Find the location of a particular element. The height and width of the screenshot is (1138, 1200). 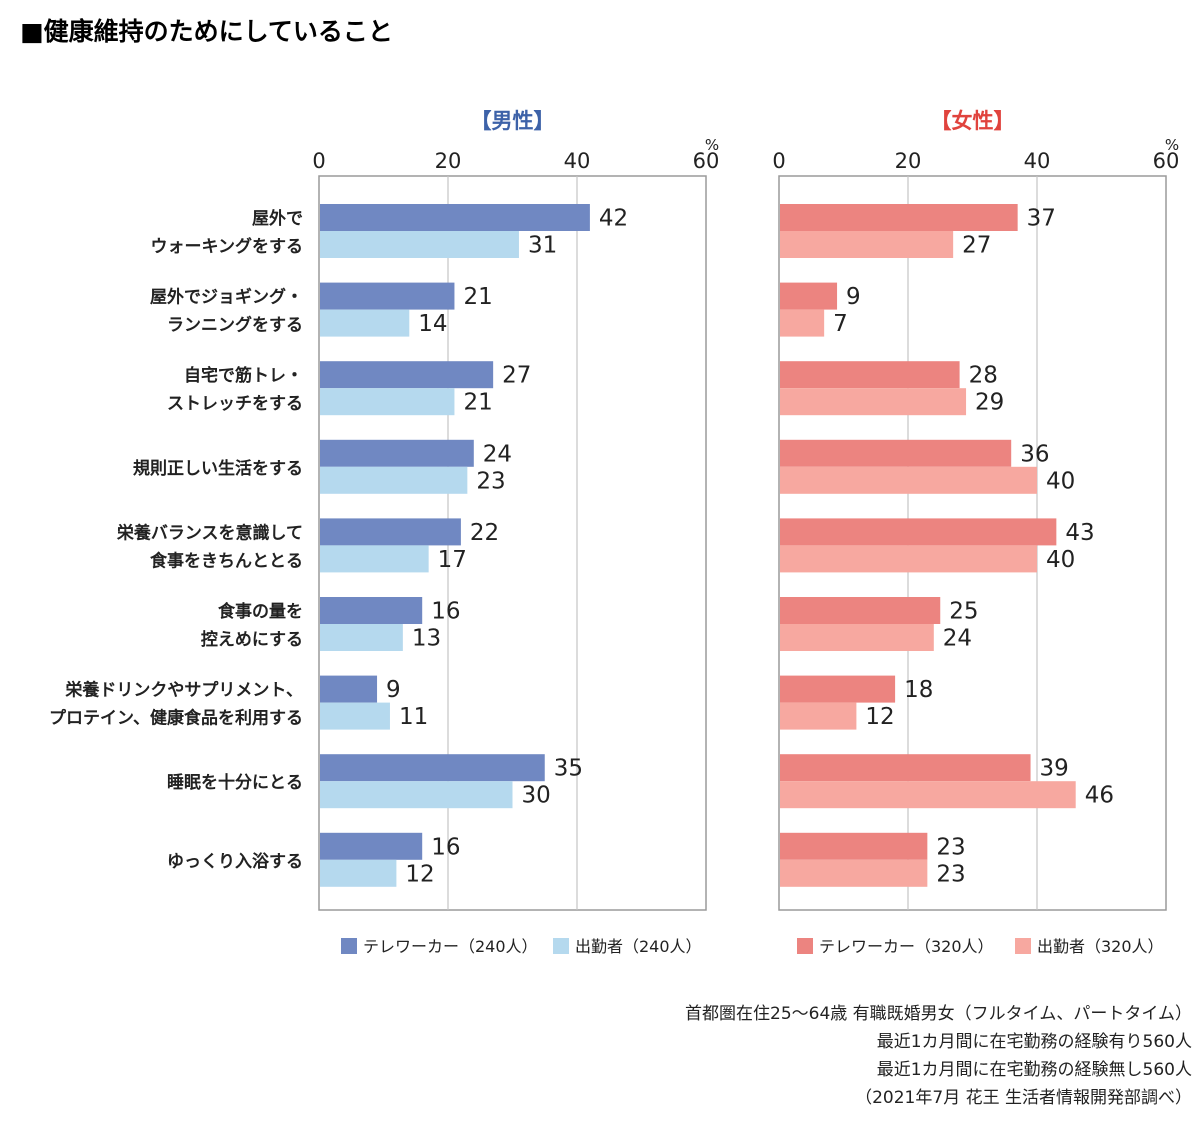

data-label: 35 is located at coordinates (568, 769).